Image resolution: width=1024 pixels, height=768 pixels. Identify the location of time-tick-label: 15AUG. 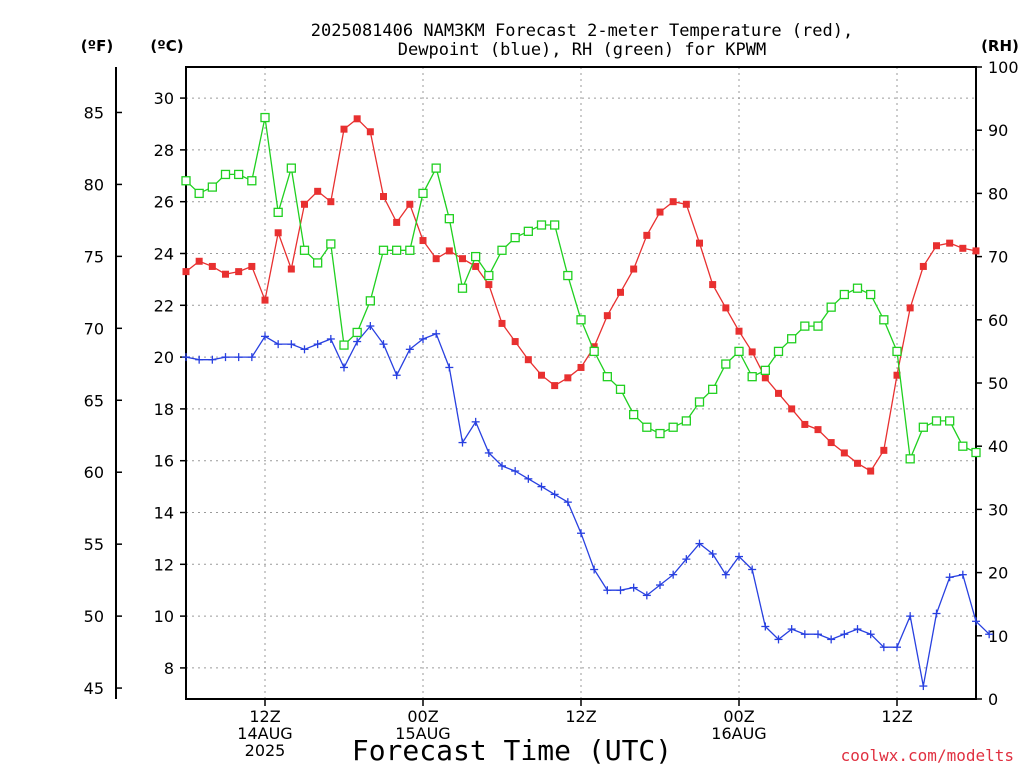
(422, 733).